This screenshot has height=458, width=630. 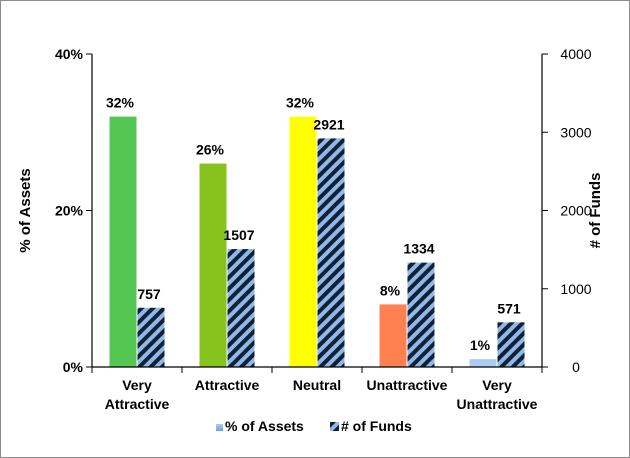 What do you see at coordinates (497, 404) in the screenshot?
I see `category-label-4-1: Unattractive` at bounding box center [497, 404].